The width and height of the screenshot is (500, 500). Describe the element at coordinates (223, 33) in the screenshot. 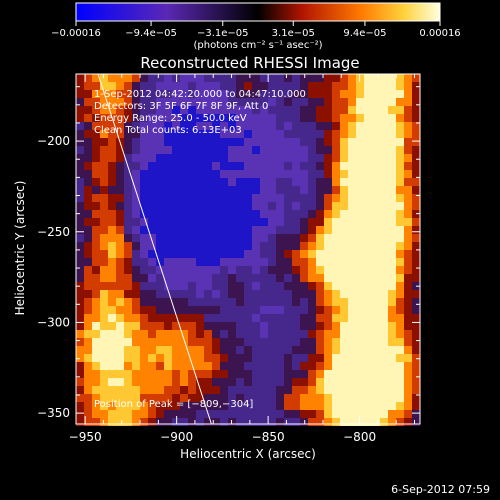

I see `colorbar-tick-label: −3.1e−05` at that location.